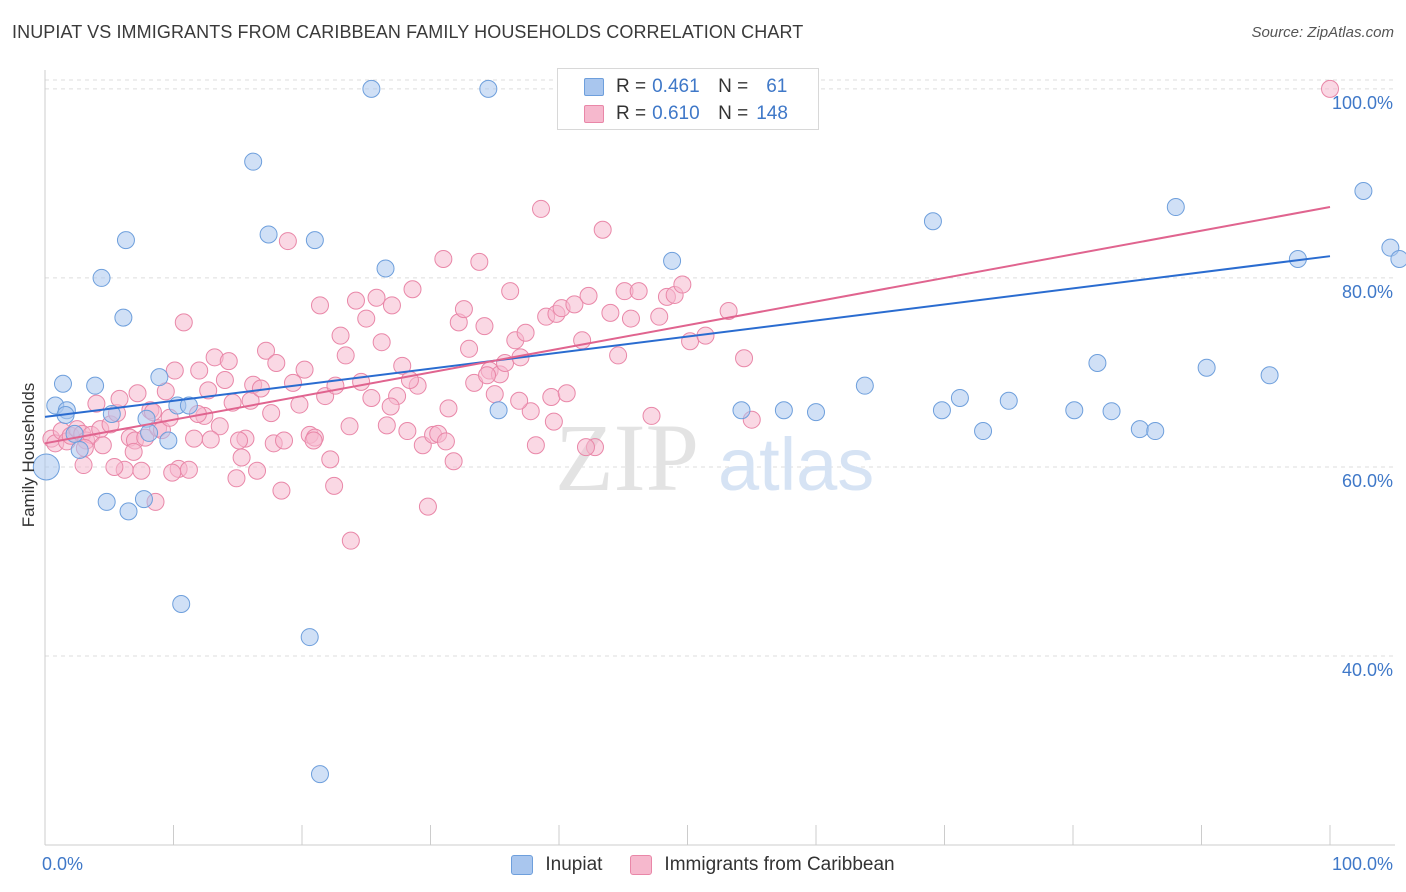  Describe the element at coordinates (676, 86) in the screenshot. I see `legend-r-value: 0.461` at that location.